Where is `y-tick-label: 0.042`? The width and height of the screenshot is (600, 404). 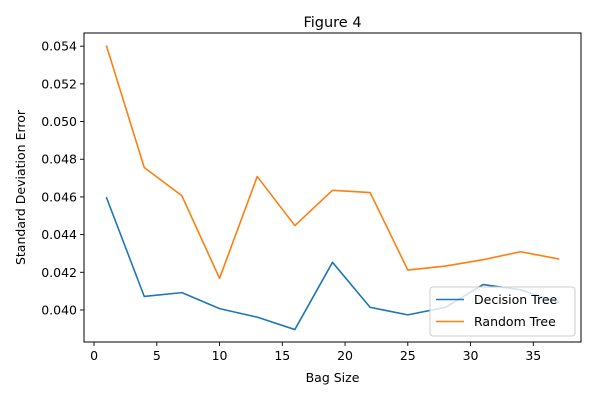 y-tick-label: 0.042 is located at coordinates (59, 272).